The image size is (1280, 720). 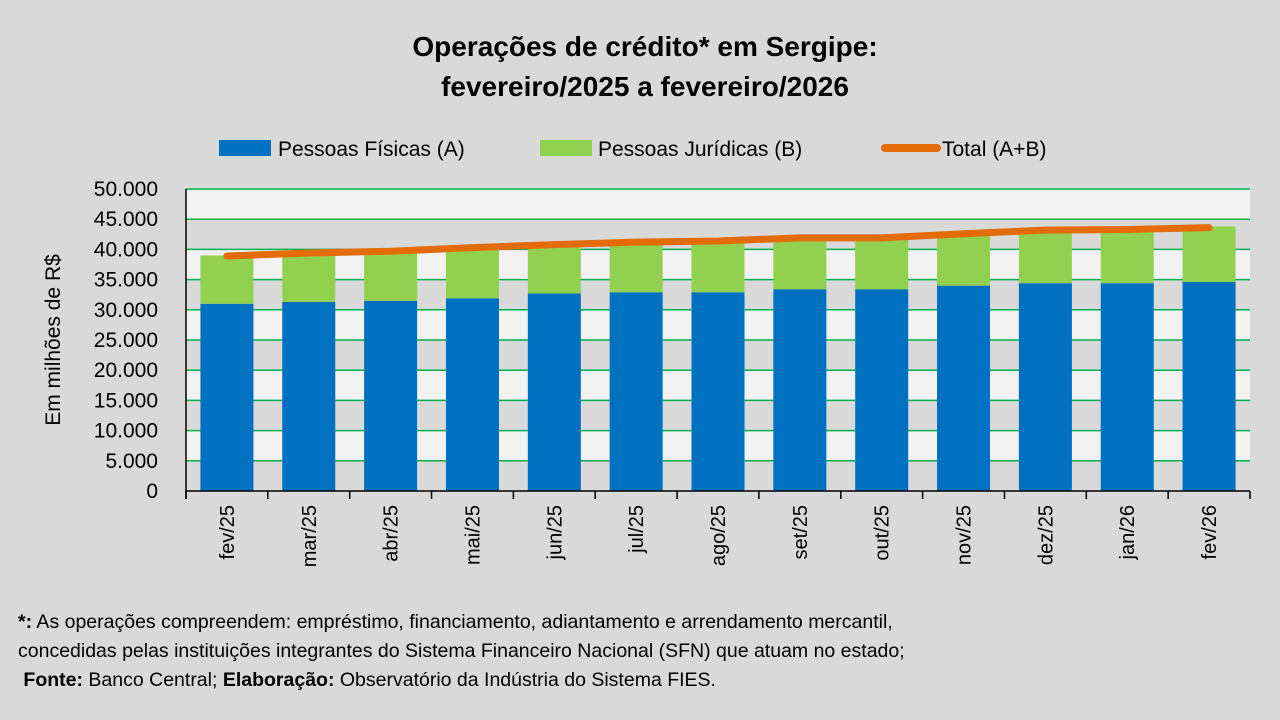 What do you see at coordinates (245, 148) in the screenshot?
I see `legend-swatch-pf` at bounding box center [245, 148].